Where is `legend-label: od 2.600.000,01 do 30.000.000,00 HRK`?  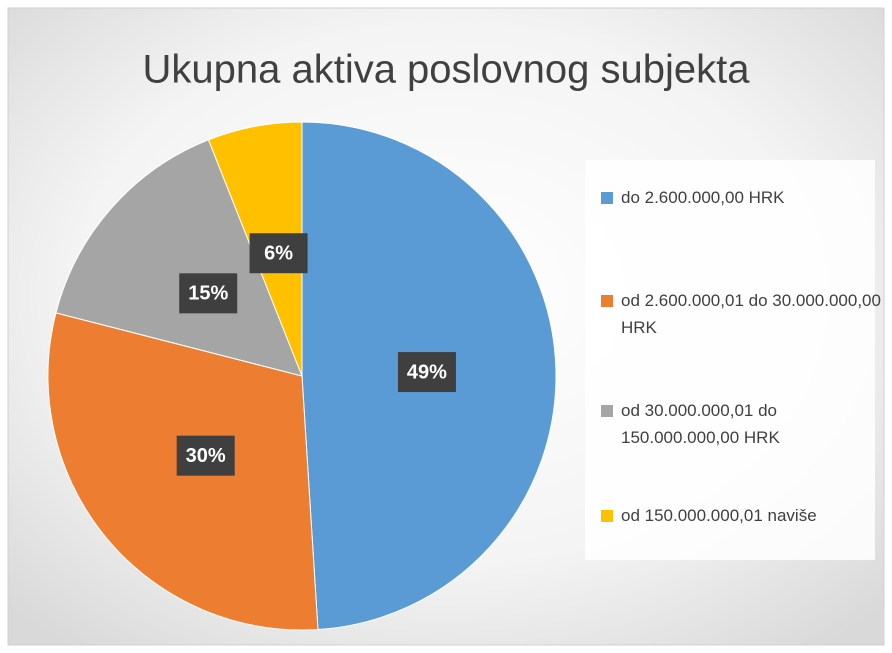 legend-label: od 2.600.000,01 do 30.000.000,00 HRK is located at coordinates (751, 314).